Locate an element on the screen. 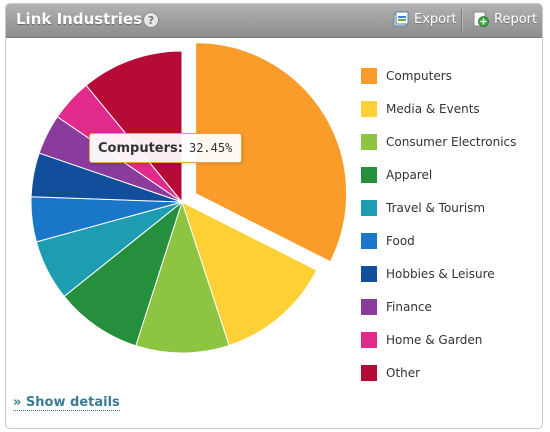  widget-header: Link Industries ? Export is located at coordinates (274, 21).